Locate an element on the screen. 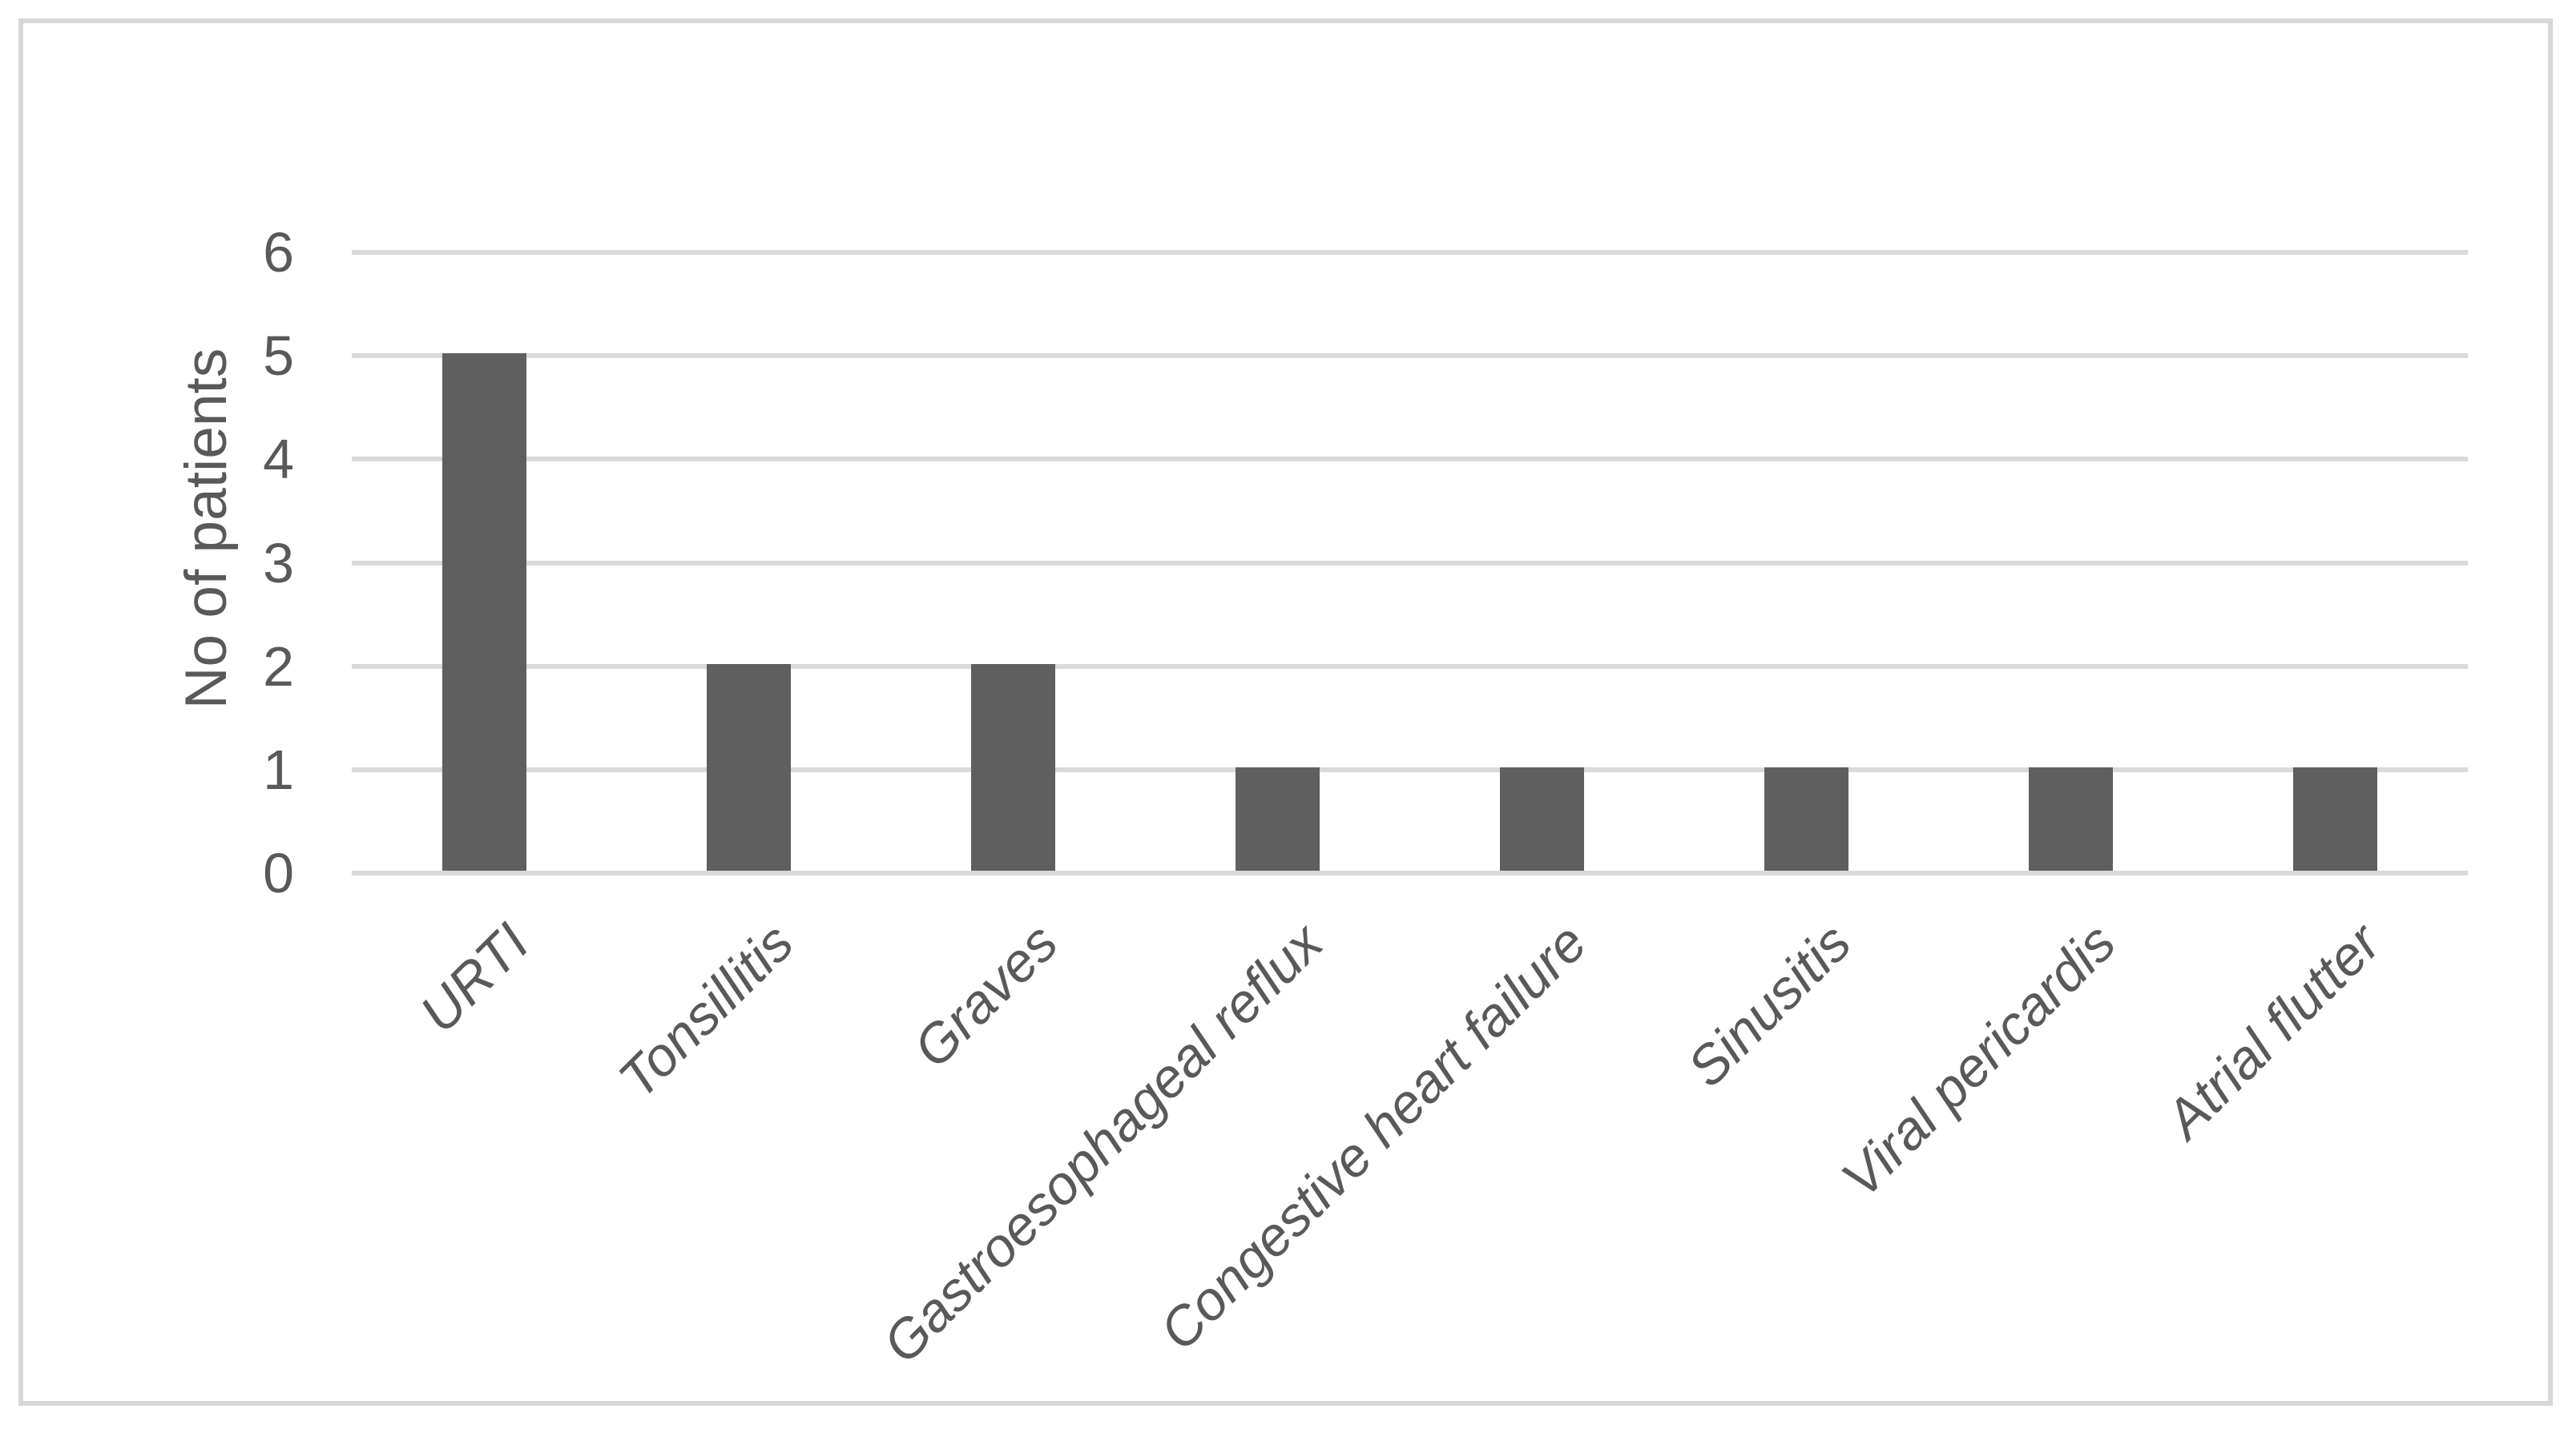  y-tick-label-2: 2 is located at coordinates (278, 666).